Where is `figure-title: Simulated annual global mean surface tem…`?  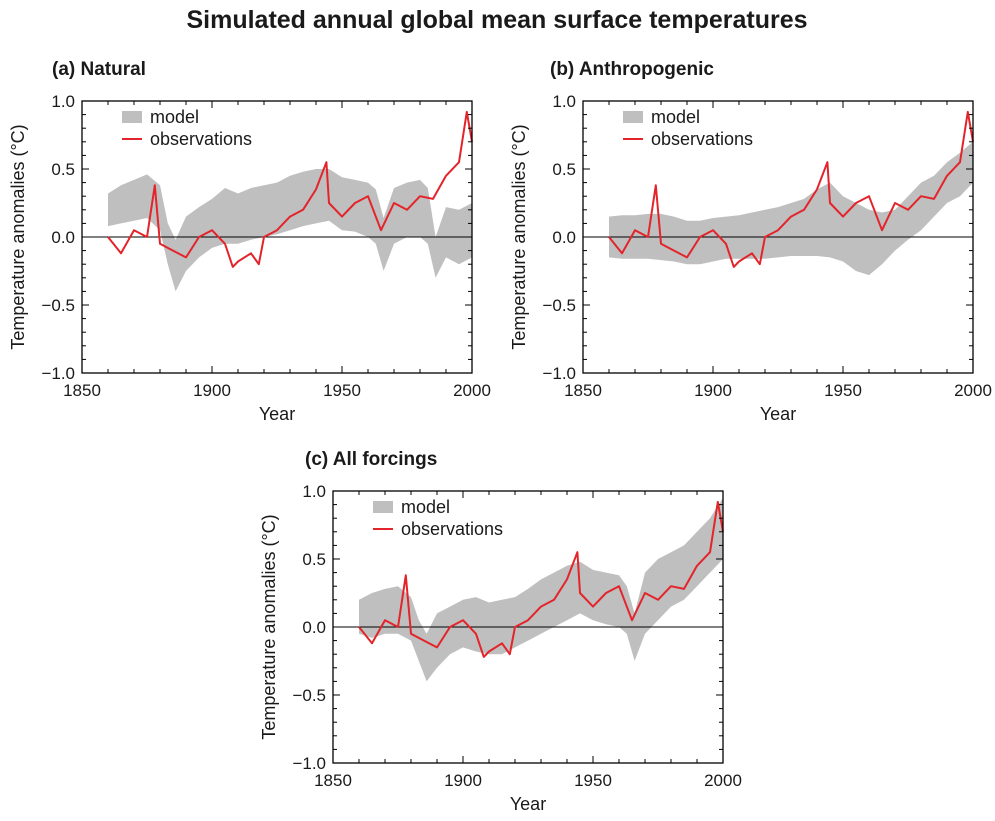 figure-title: Simulated annual global mean surface tem… is located at coordinates (496, 20).